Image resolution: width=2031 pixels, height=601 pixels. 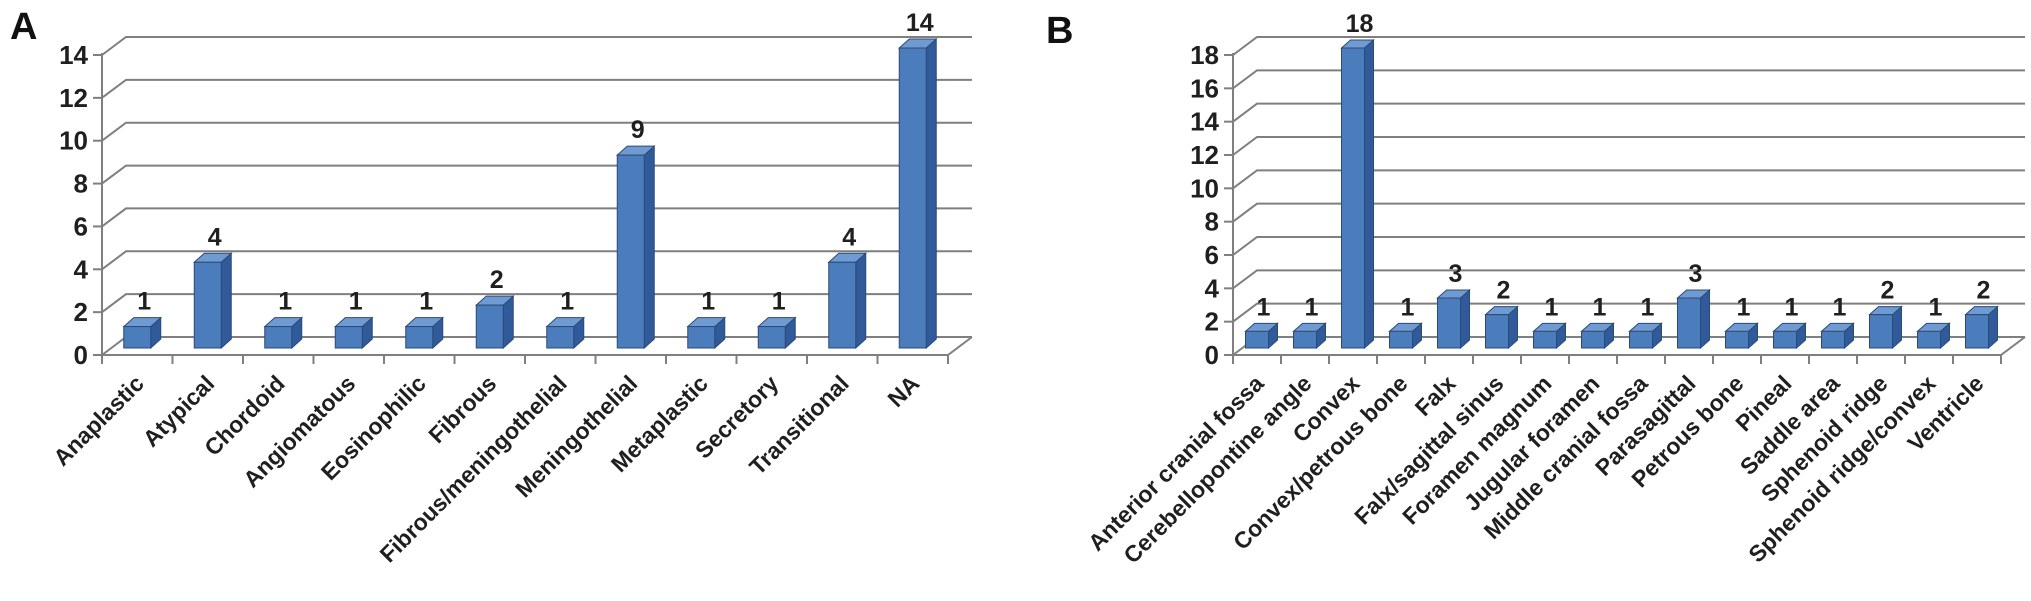 What do you see at coordinates (1217, 469) in the screenshot?
I see `category-label: Cerebellopontine angle` at bounding box center [1217, 469].